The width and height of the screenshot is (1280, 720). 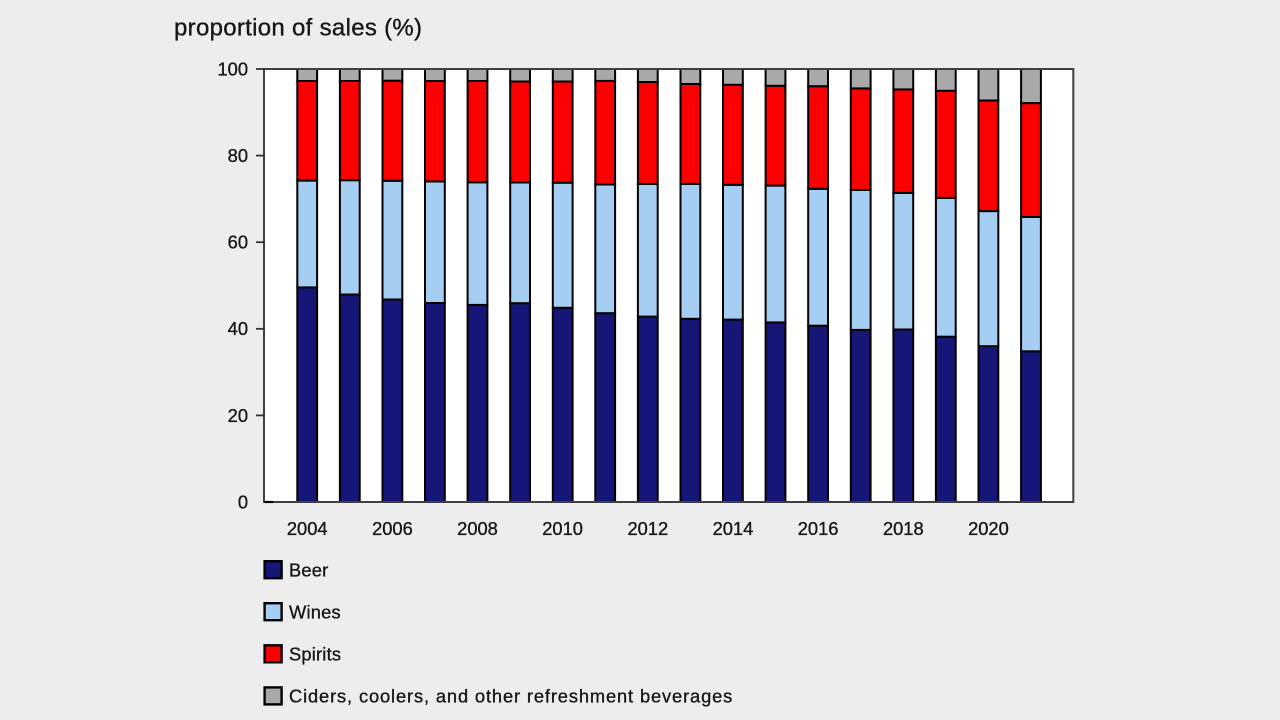 What do you see at coordinates (238, 415) in the screenshot?
I see `svg-text: 20` at bounding box center [238, 415].